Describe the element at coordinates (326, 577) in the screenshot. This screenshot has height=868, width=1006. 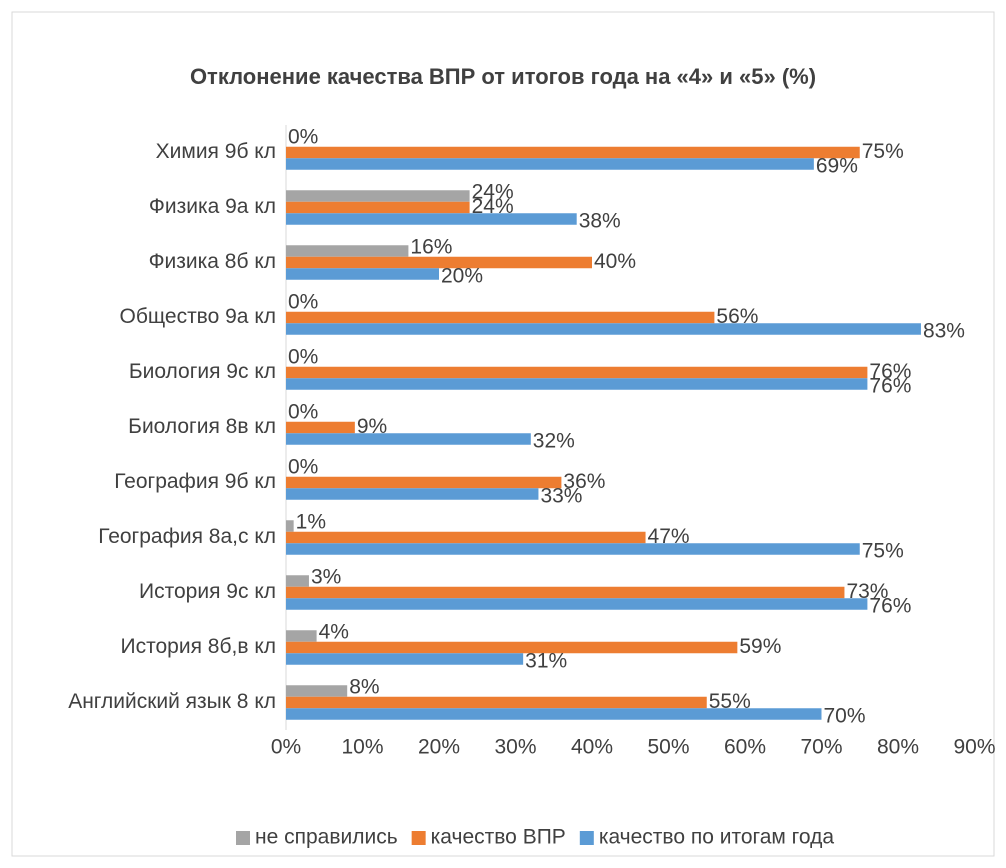
I see `value-label: 3%` at that location.